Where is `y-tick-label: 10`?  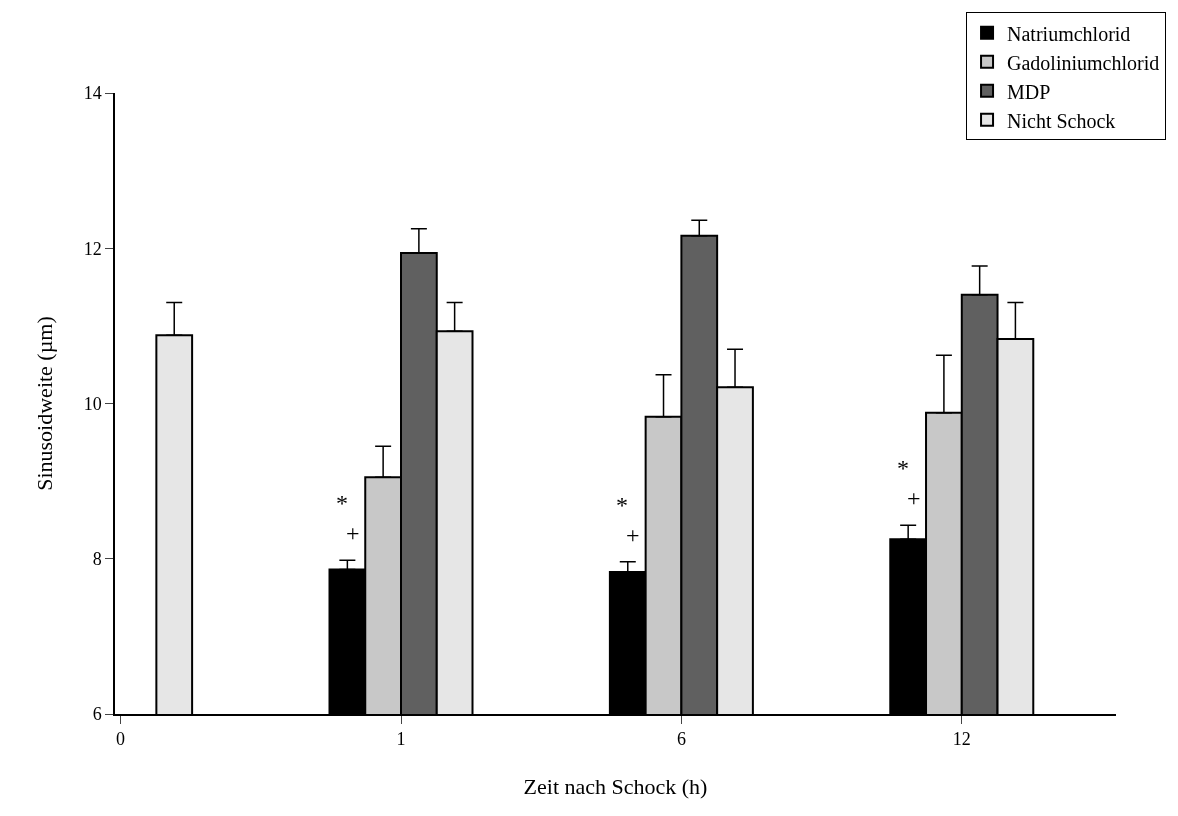 y-tick-label: 10 is located at coordinates (92, 403).